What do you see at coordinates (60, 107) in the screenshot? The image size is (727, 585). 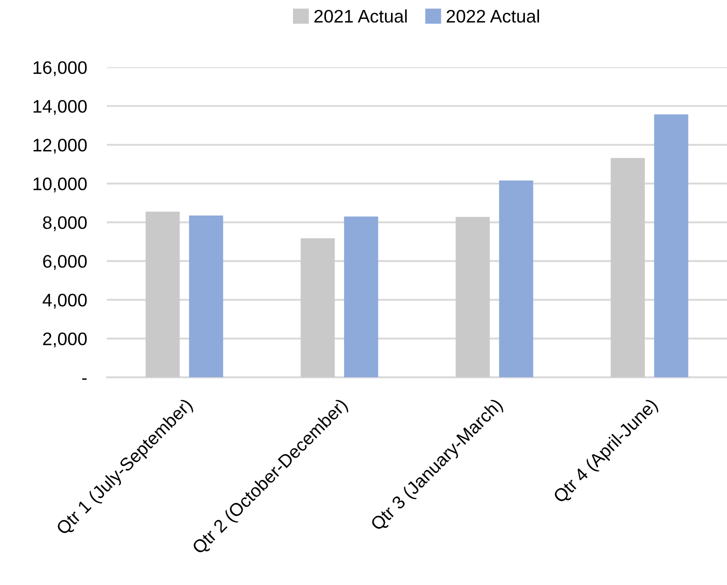 I see `y-tick-label: 14,000` at bounding box center [60, 107].